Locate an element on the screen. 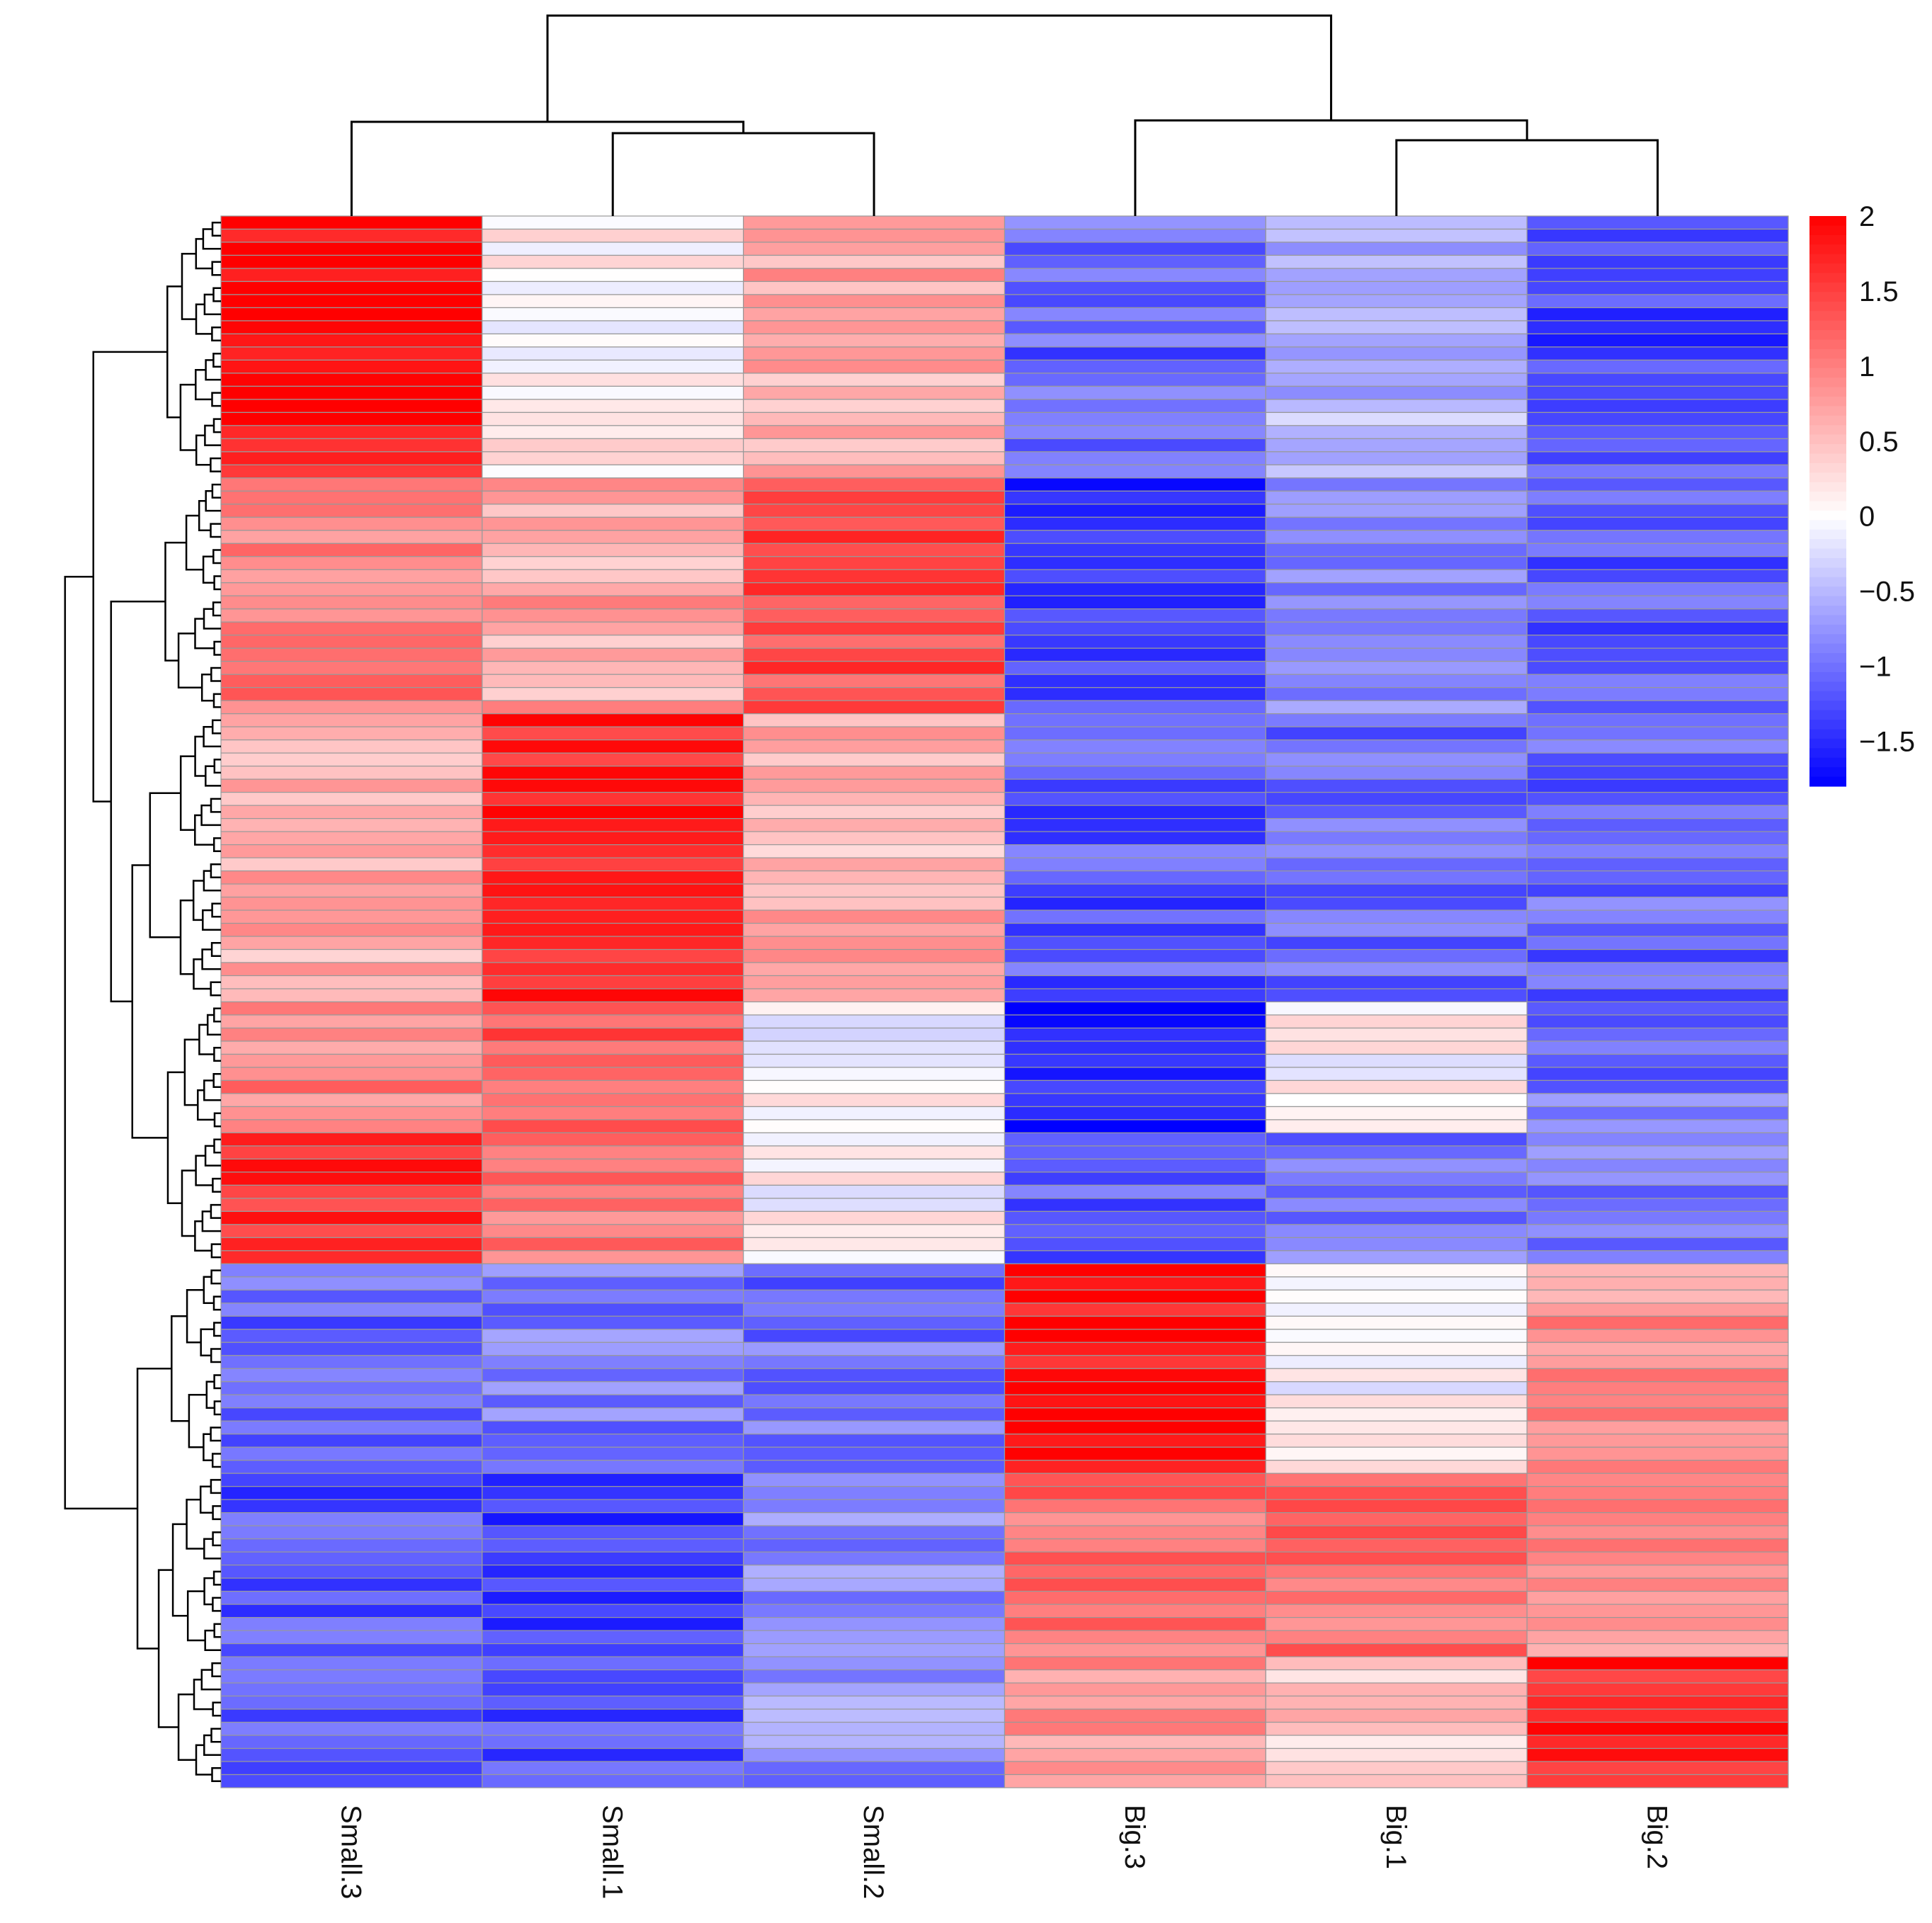  colorbar-tick-label: 1 is located at coordinates (1867, 366).